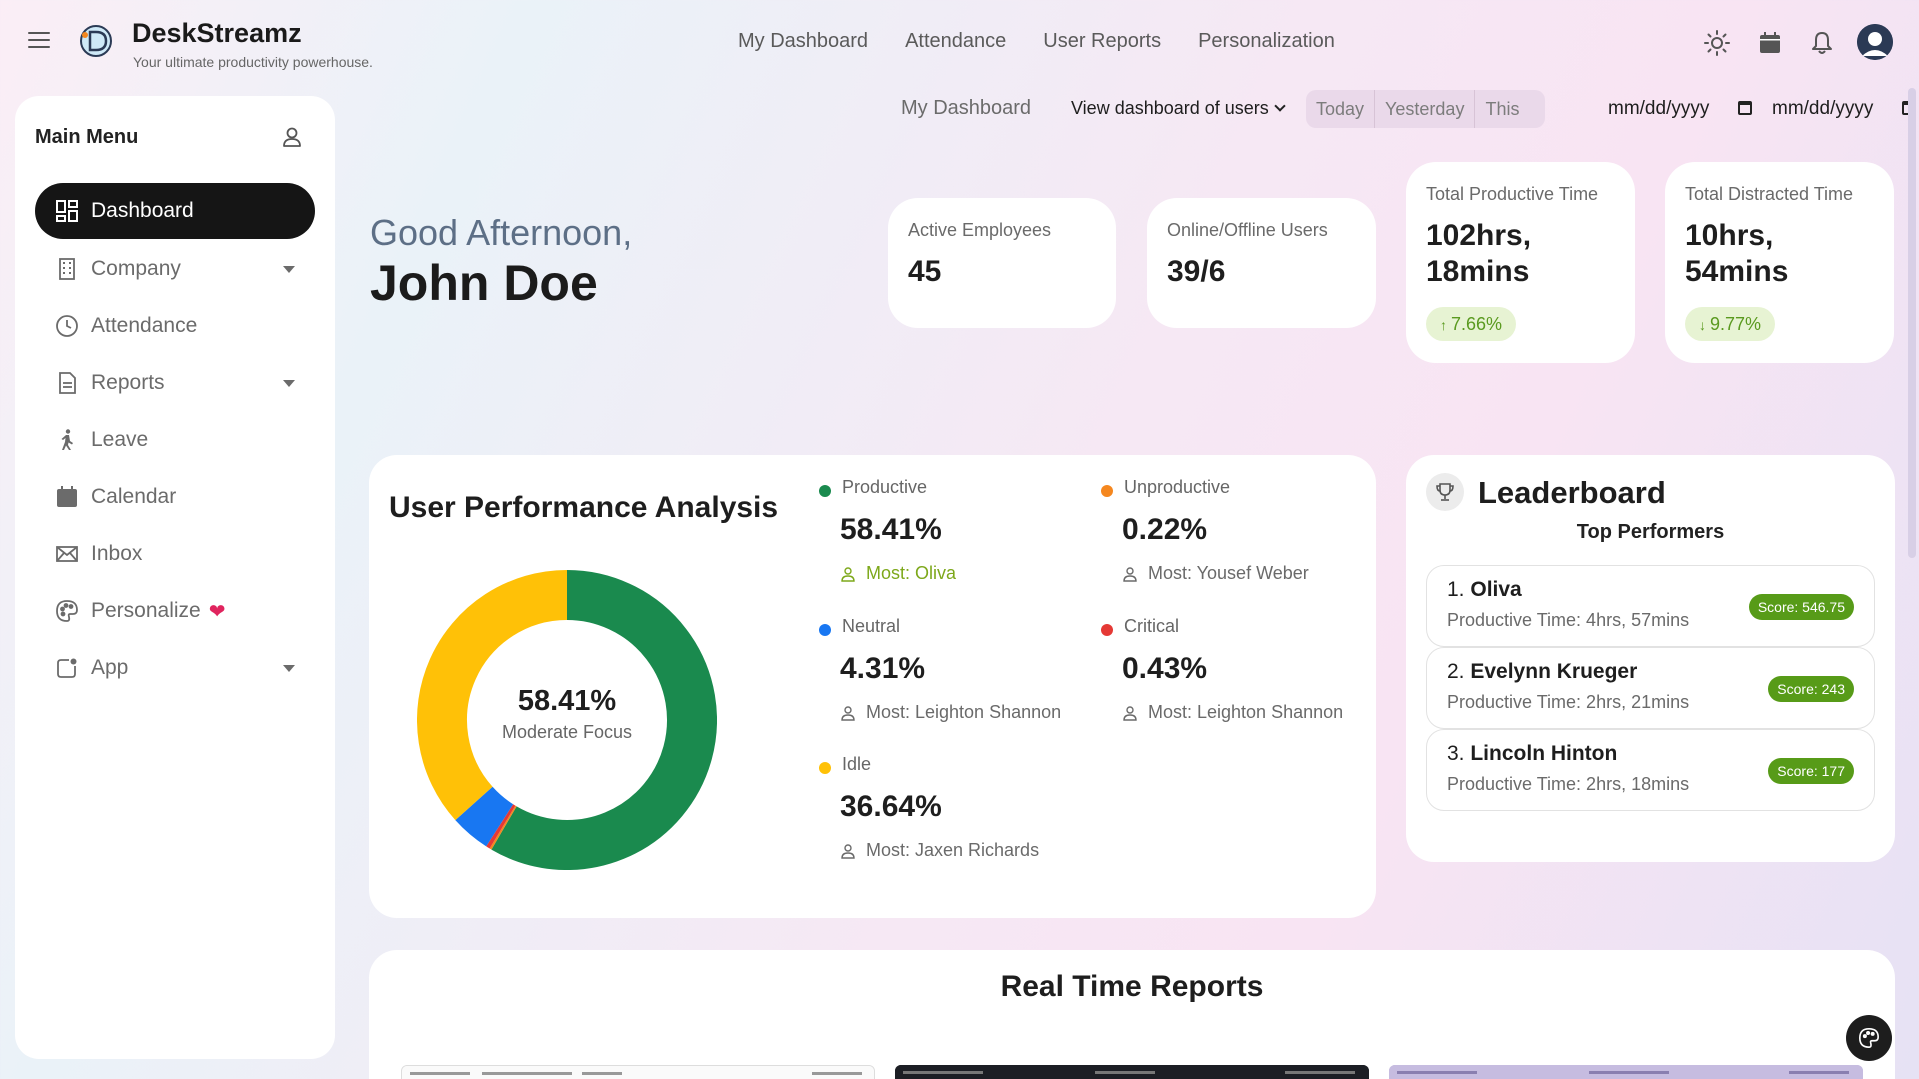 This screenshot has width=1919, height=1079. I want to click on stat-label: Total Productive Time, so click(1512, 194).